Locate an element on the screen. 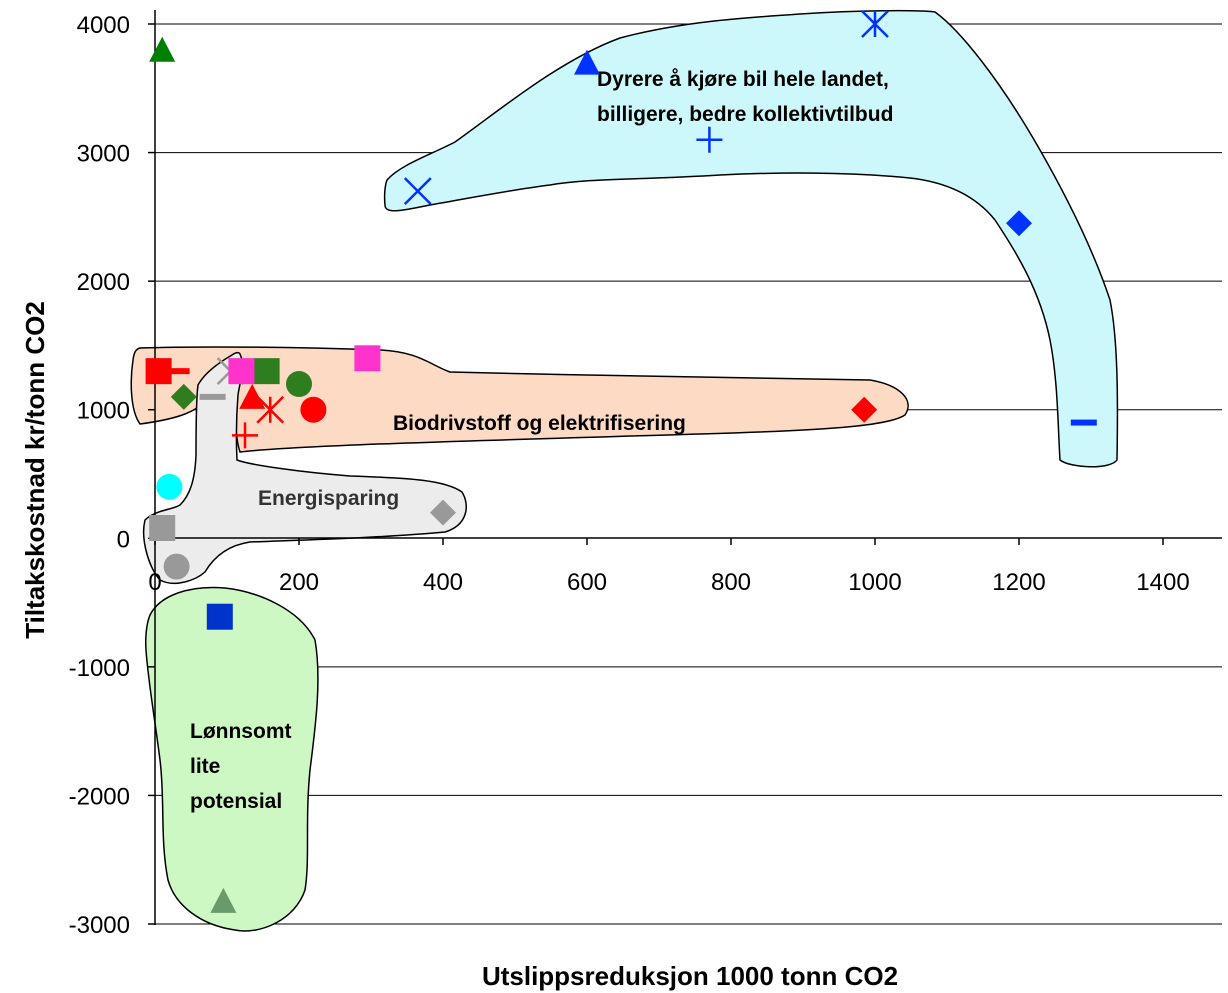 This screenshot has height=993, width=1228. y-tick-label-1: 3000 is located at coordinates (103, 154).